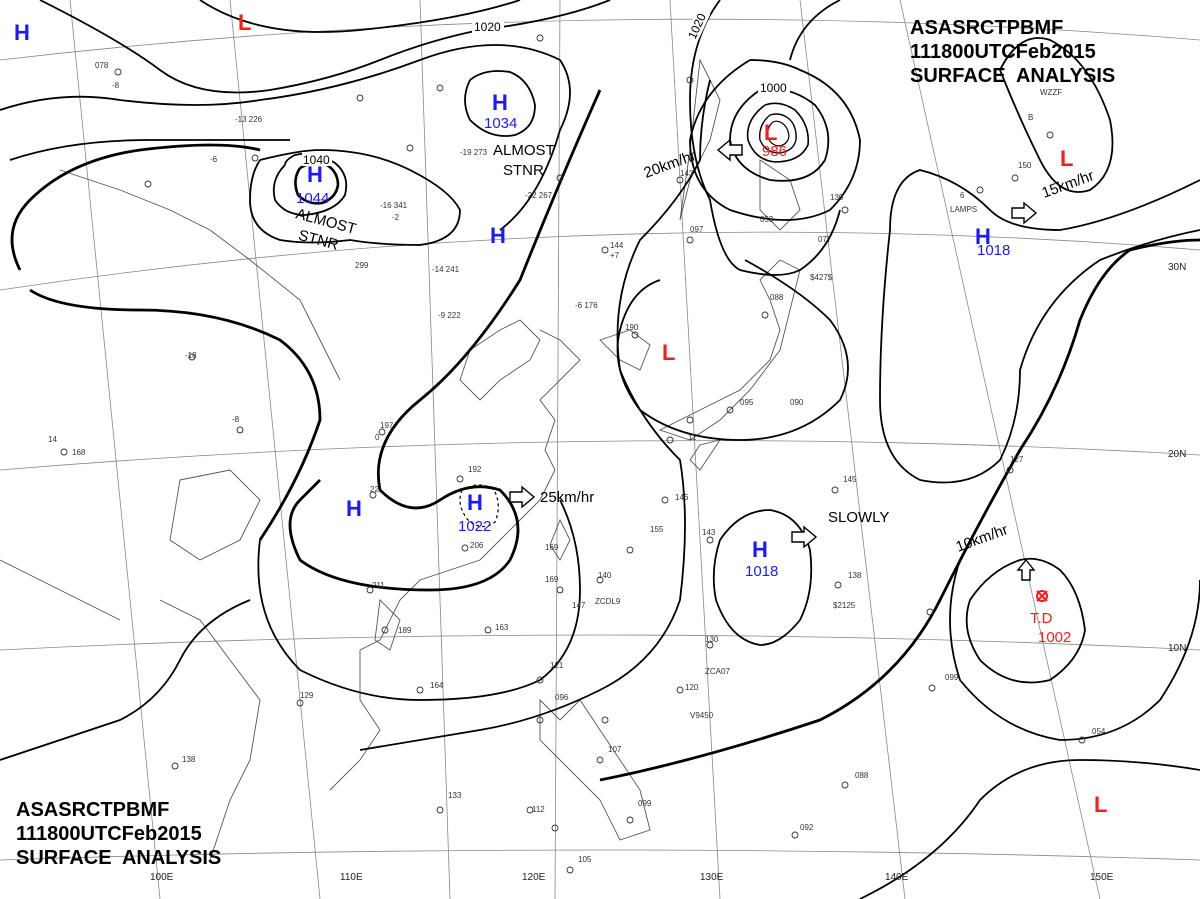  What do you see at coordinates (774, 151) in the screenshot?
I see `low-pressure-kamchatka: 986` at bounding box center [774, 151].